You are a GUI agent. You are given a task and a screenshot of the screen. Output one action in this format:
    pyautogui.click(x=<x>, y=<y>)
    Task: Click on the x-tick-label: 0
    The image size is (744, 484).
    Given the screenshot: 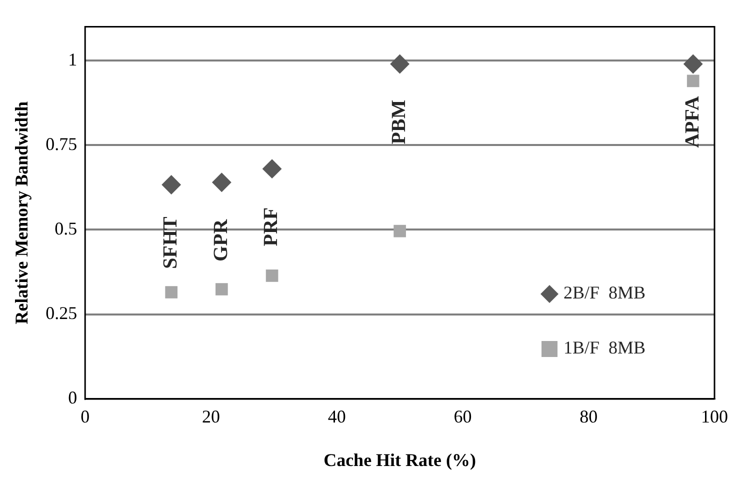 What is the action you would take?
    pyautogui.click(x=85, y=416)
    